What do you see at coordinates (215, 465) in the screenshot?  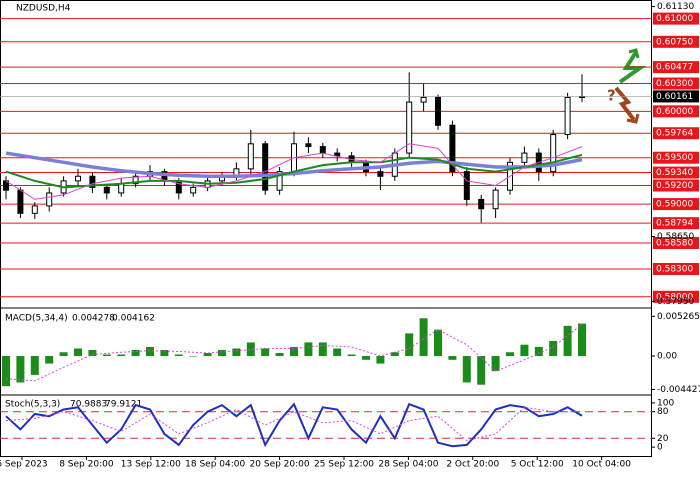 I see `x-tick-label: 18 Sep 04:00` at bounding box center [215, 465].